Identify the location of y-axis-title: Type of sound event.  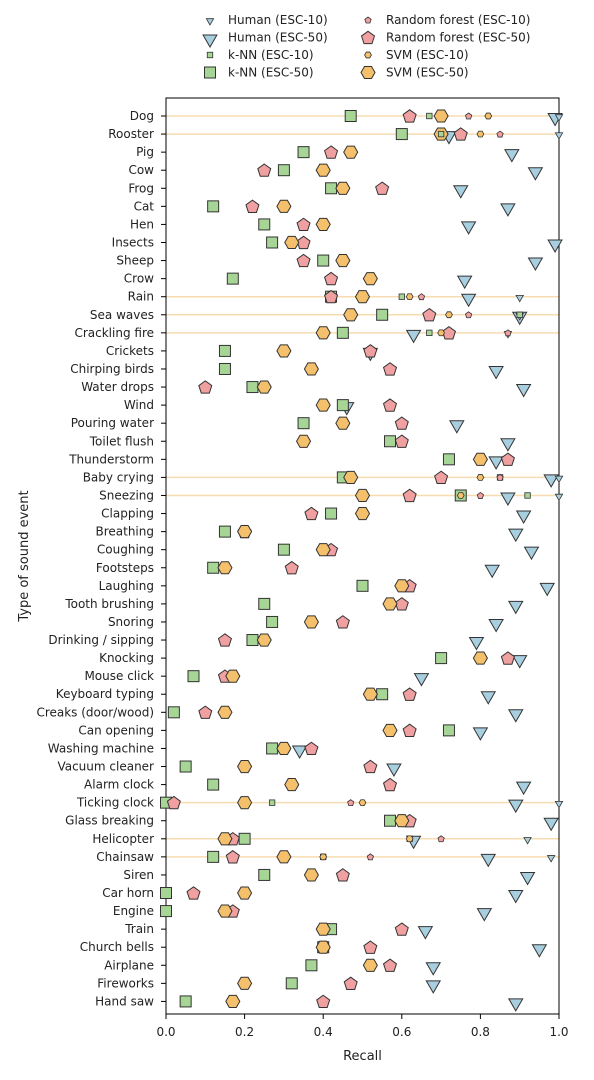
(24, 556).